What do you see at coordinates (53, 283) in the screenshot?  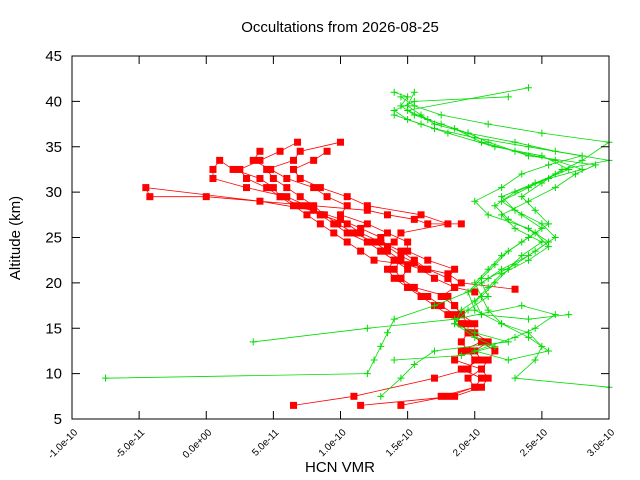 I see `y-tick-label: 20` at bounding box center [53, 283].